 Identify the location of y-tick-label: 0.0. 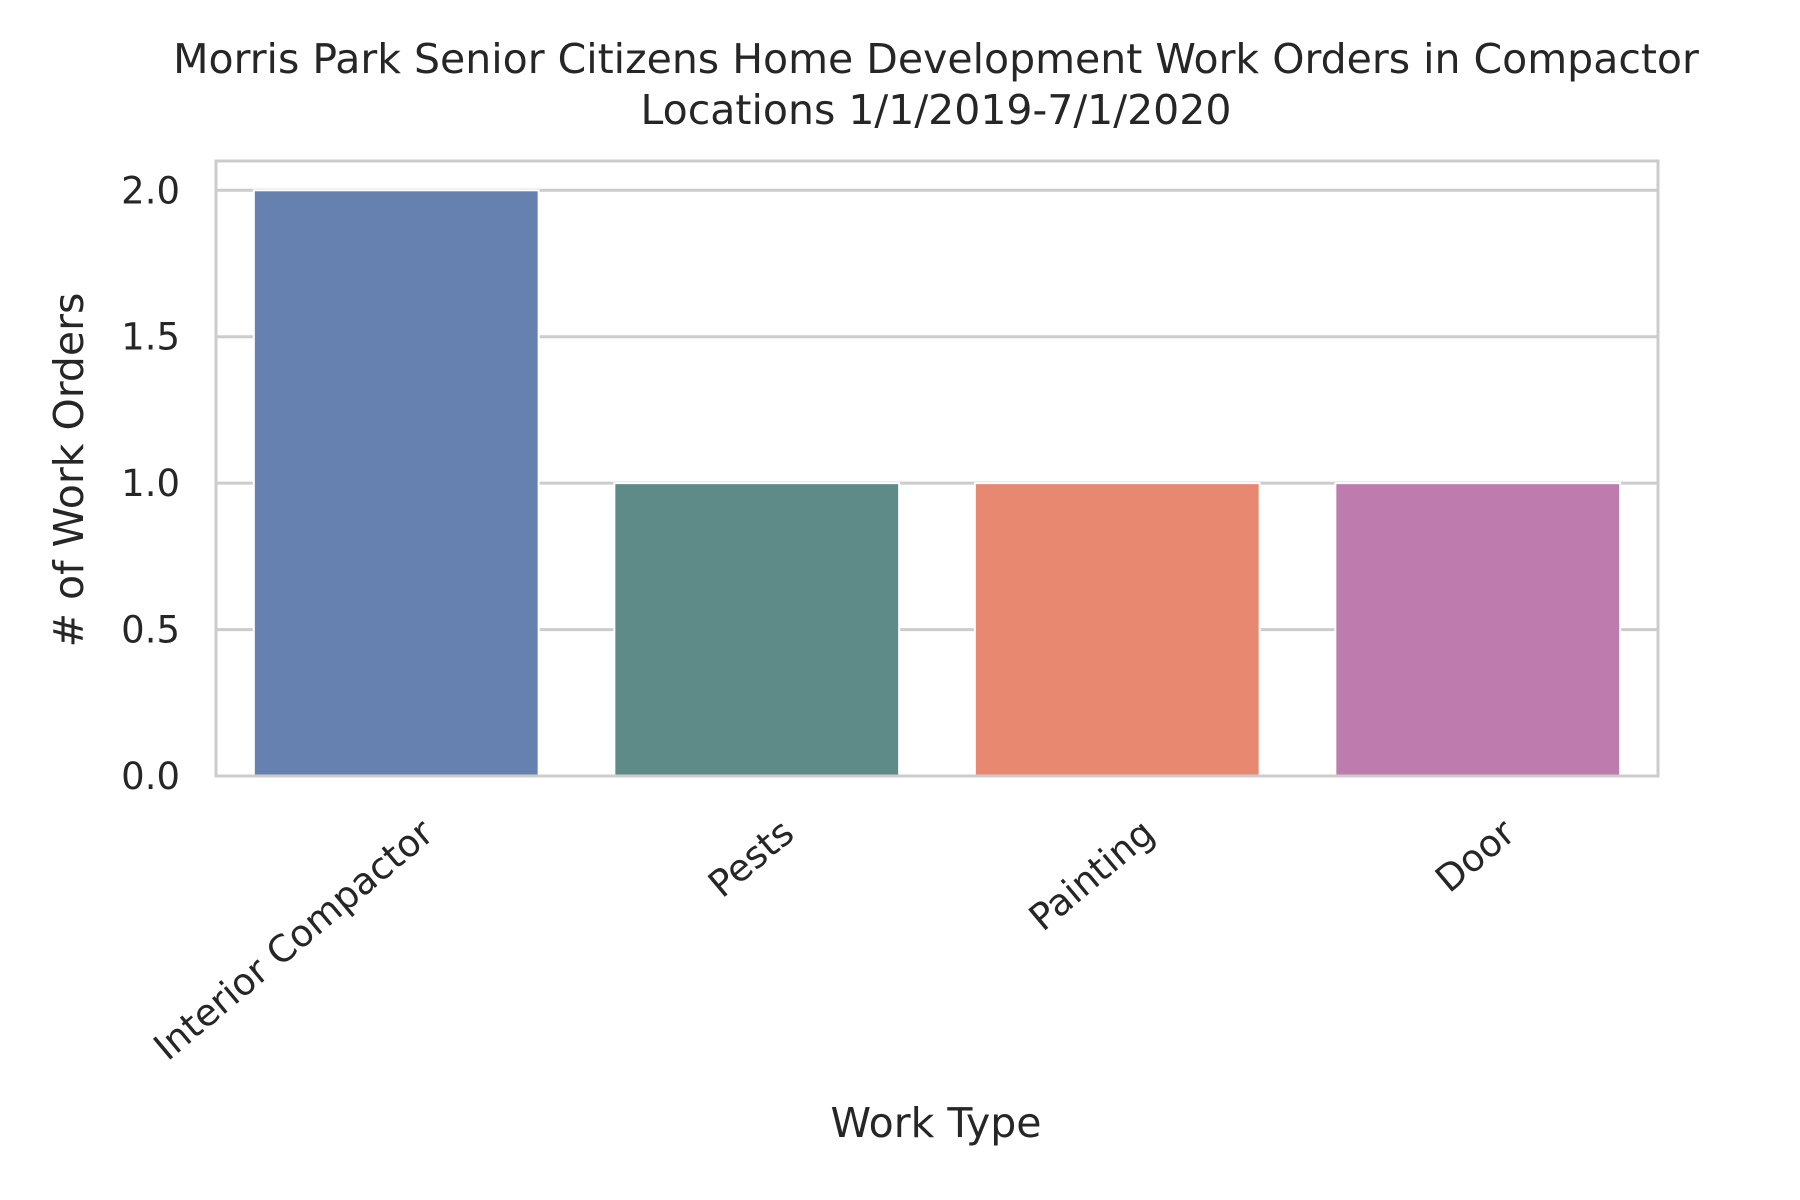
(150, 776).